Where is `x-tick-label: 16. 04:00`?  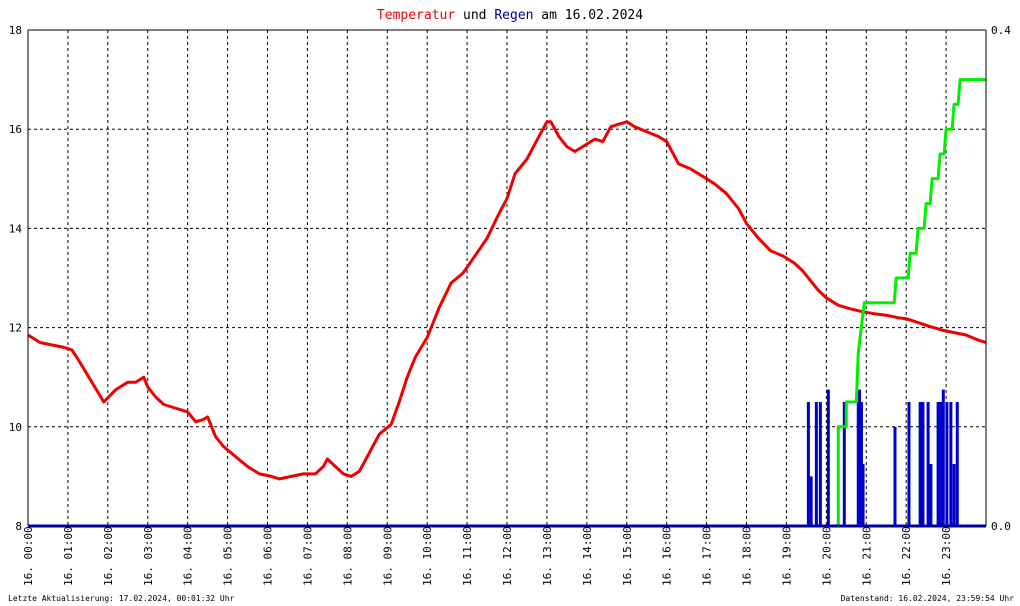 x-tick-label: 16. 04:00 is located at coordinates (188, 556).